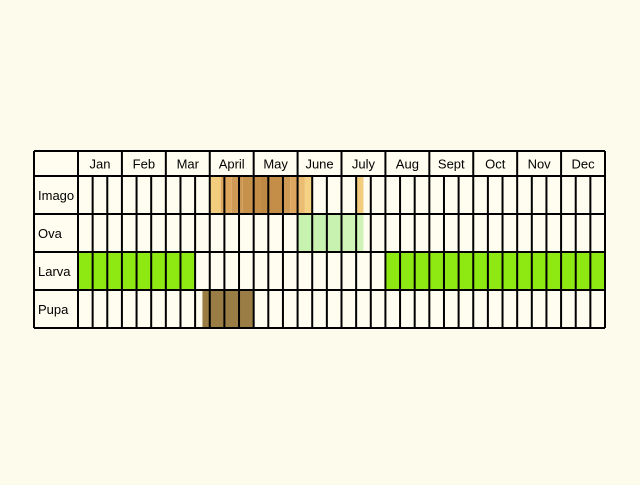 This screenshot has height=485, width=640. Describe the element at coordinates (495, 164) in the screenshot. I see `month-label-oct: Oct` at that location.